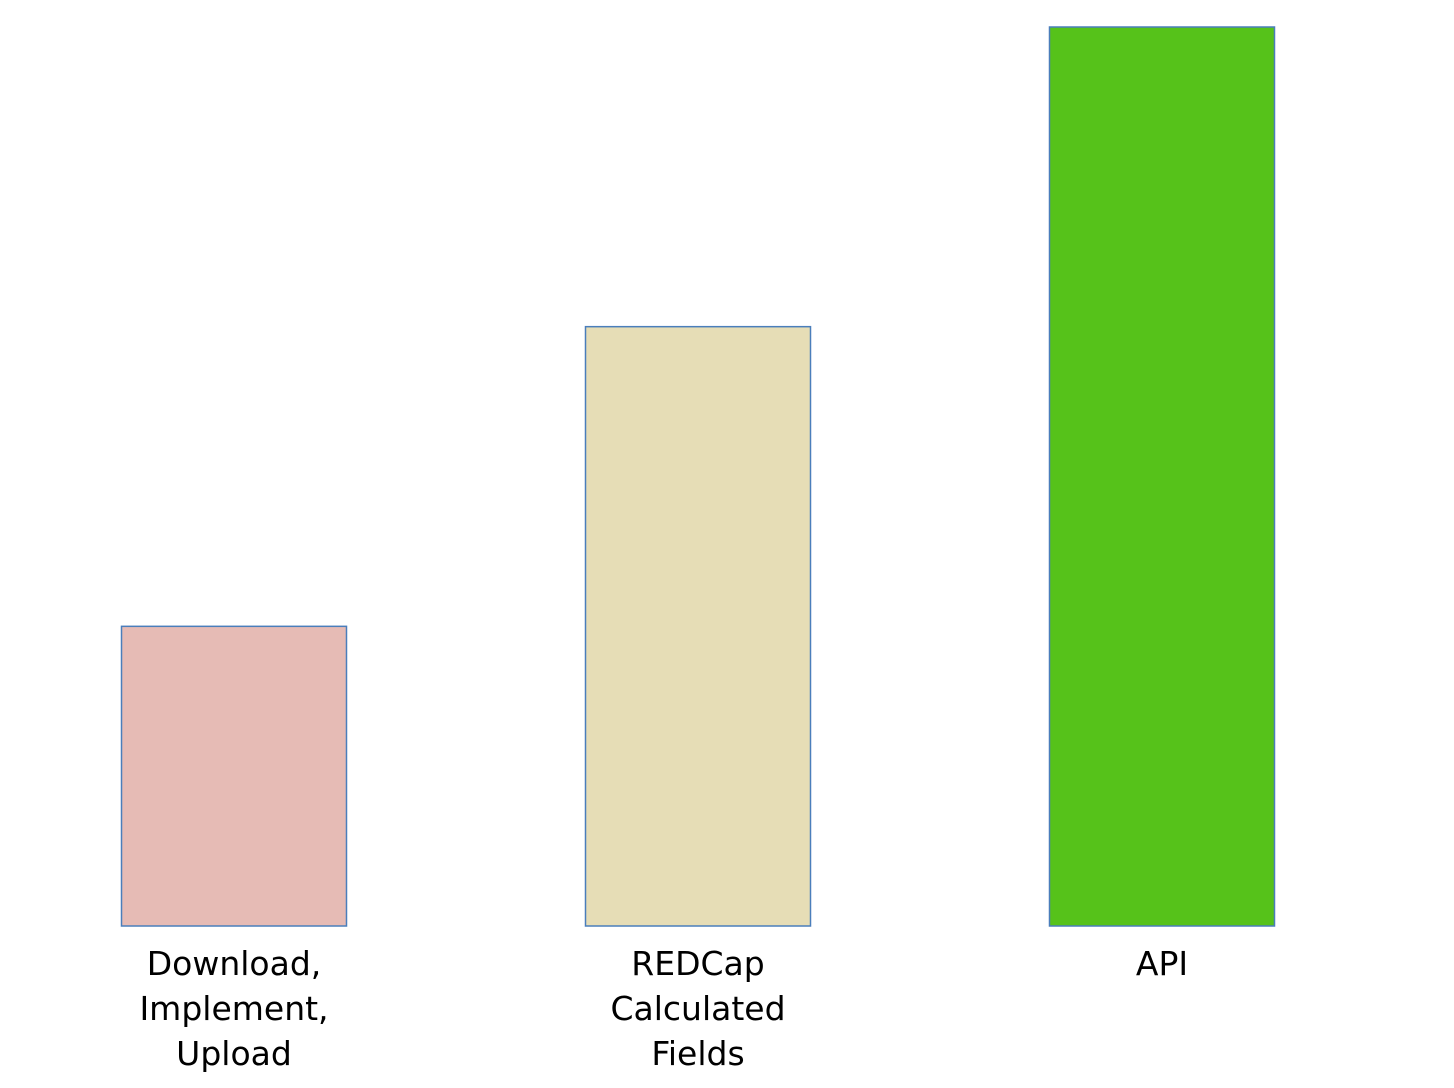  Describe the element at coordinates (1162, 963) in the screenshot. I see `category-label-3: API` at that location.